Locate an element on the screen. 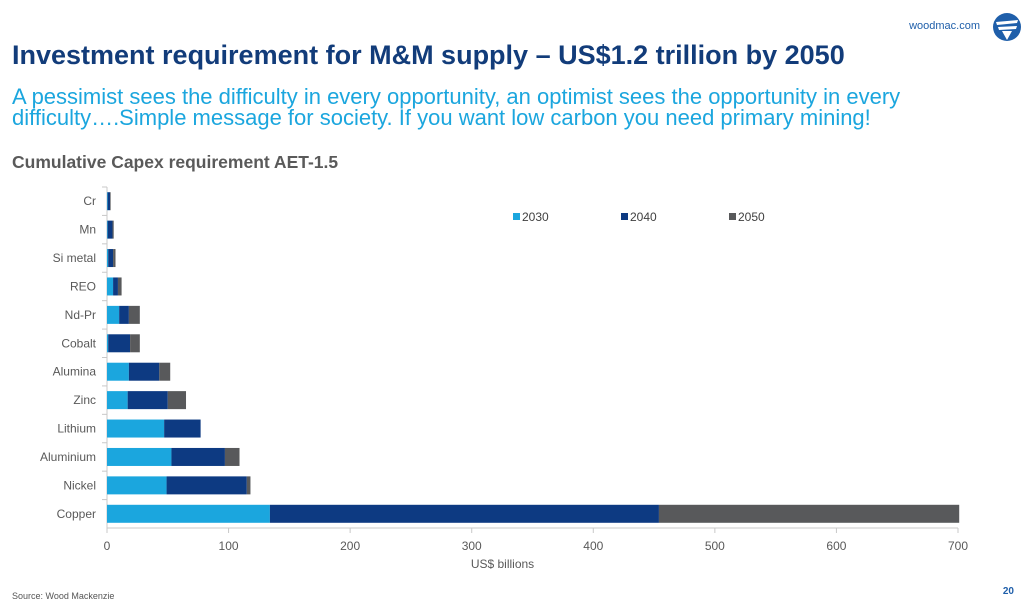 This screenshot has height=604, width=1024. bar-mn-2050 is located at coordinates (113, 229).